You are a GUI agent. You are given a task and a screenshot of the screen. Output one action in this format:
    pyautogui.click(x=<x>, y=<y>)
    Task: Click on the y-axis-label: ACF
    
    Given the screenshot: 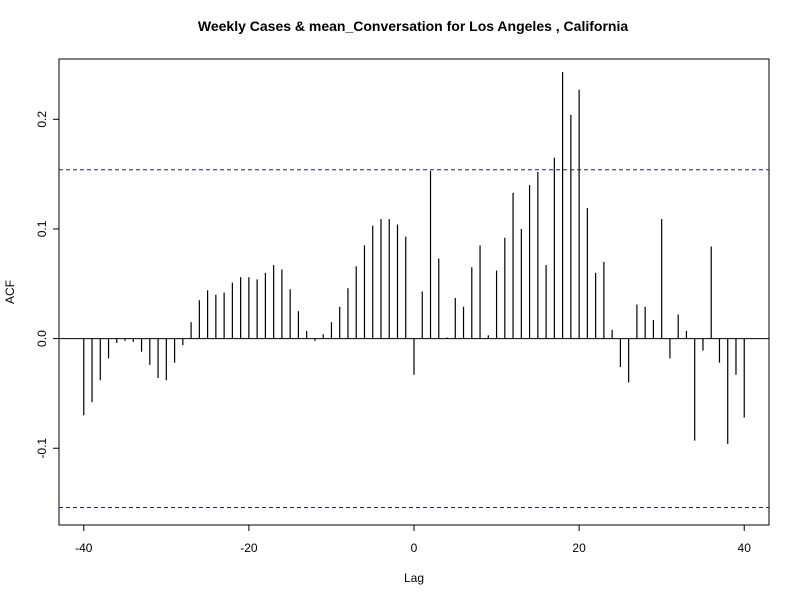 What is the action you would take?
    pyautogui.click(x=10, y=292)
    